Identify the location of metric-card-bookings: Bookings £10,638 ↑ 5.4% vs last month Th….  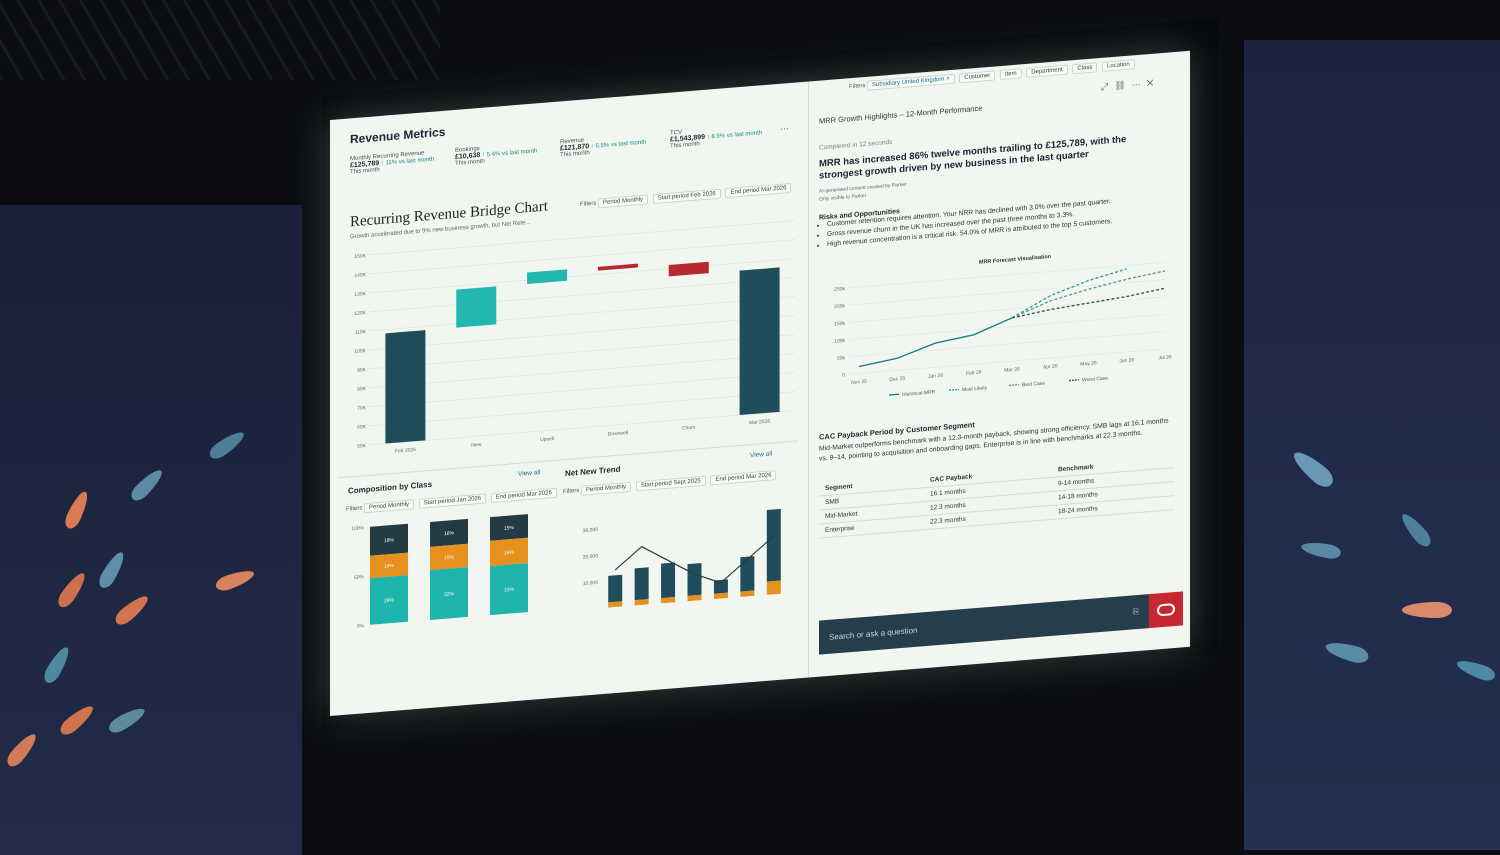
(496, 156).